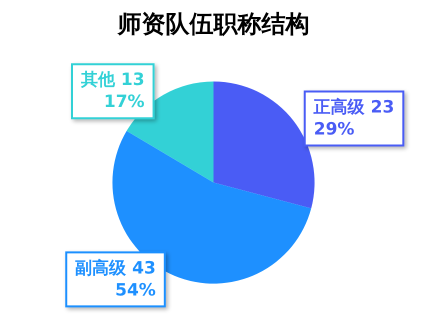 The image size is (427, 326). I want to click on slice-label: 其他 13 17%, so click(112, 91).